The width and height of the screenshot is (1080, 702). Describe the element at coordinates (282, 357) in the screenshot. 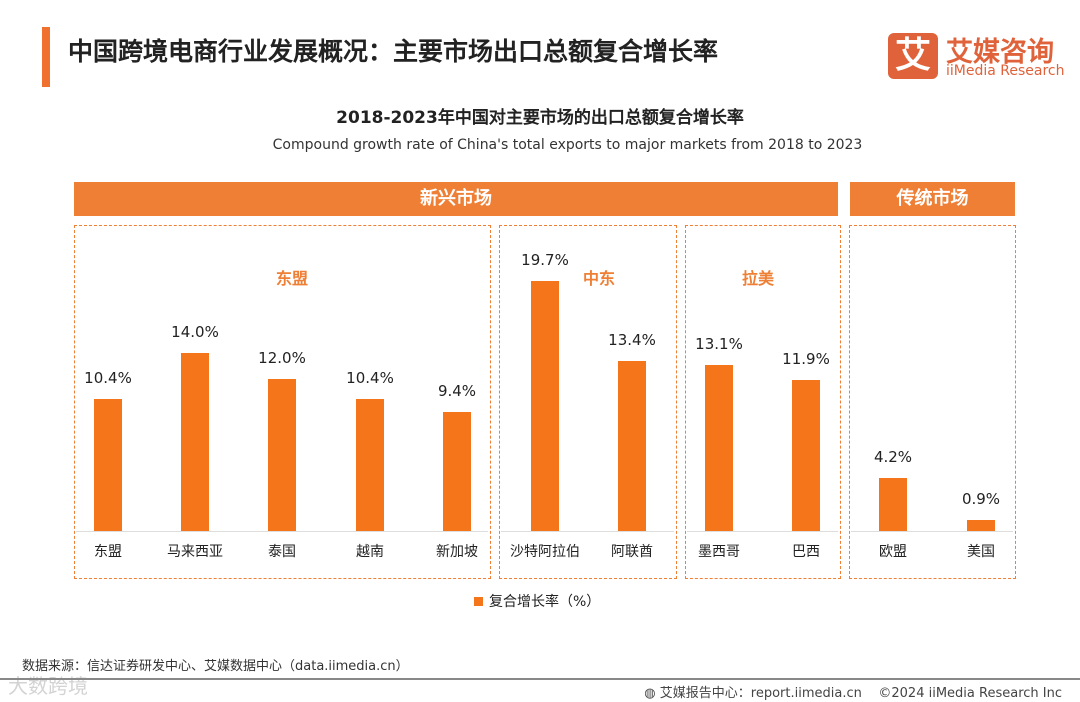

I see `data-label: 12.0%` at that location.